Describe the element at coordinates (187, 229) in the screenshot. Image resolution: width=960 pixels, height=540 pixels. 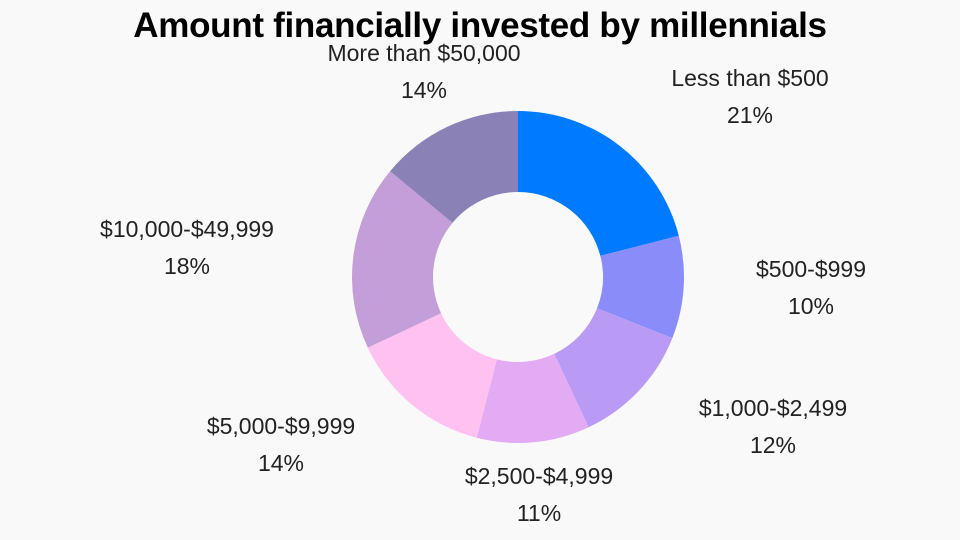
I see `slice-label-name: $10,000-$49,999` at that location.